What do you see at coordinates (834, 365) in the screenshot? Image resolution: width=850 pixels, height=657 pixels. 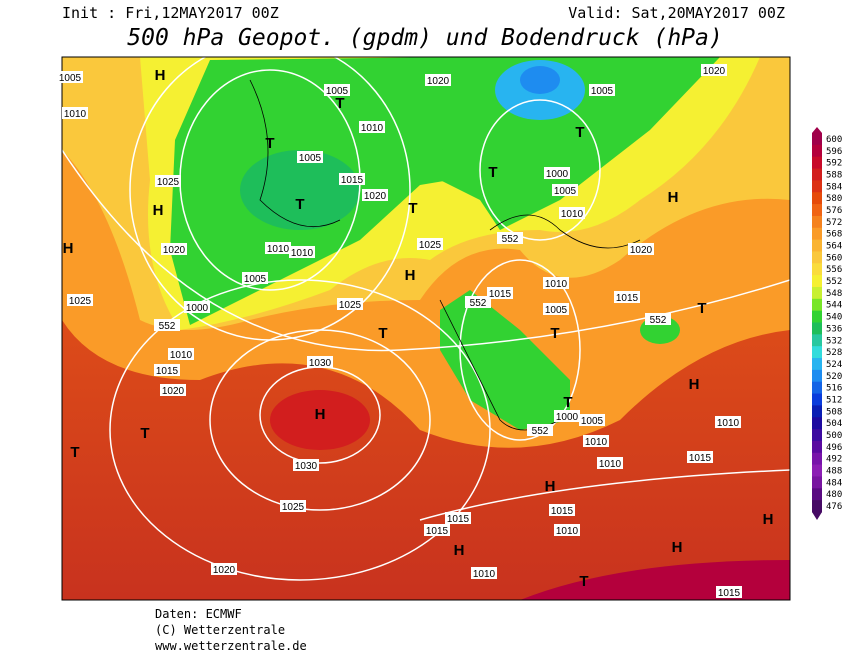 I see `colorbar-label: 524` at bounding box center [834, 365].